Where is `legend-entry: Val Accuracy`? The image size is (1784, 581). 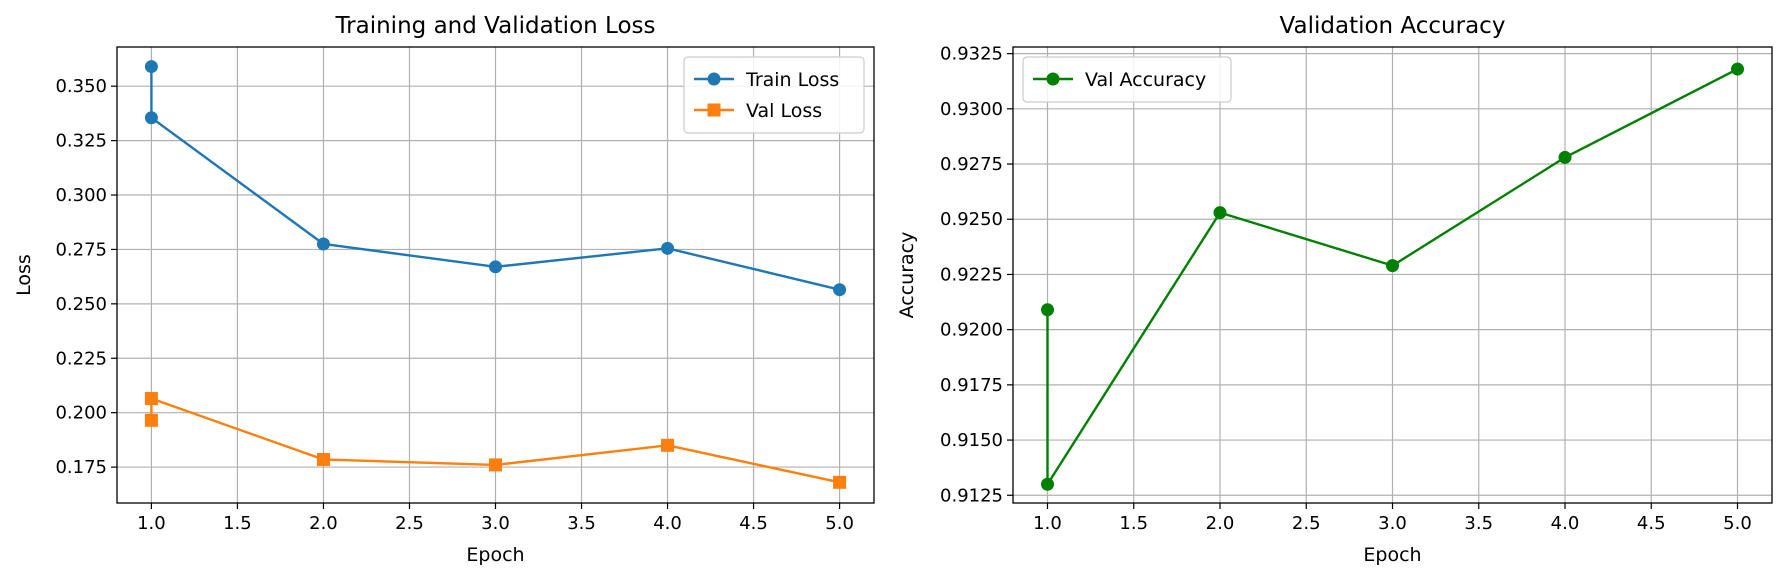
legend-entry: Val Accuracy is located at coordinates (1119, 80).